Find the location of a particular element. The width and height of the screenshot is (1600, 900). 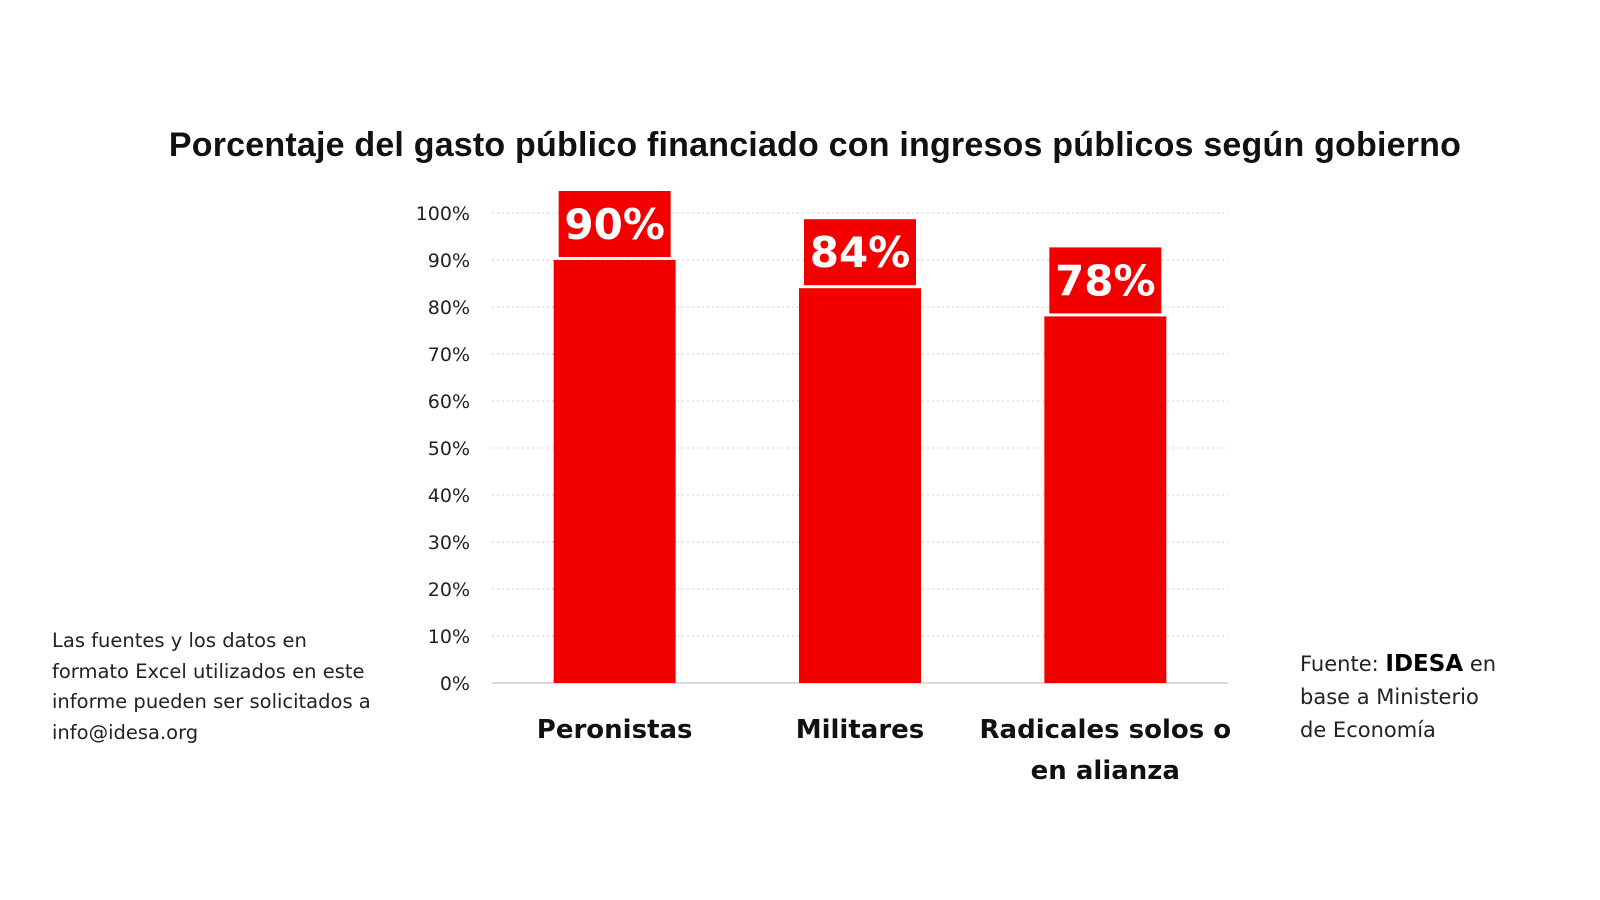

x-category-label-line: en alianza is located at coordinates (1105, 771).